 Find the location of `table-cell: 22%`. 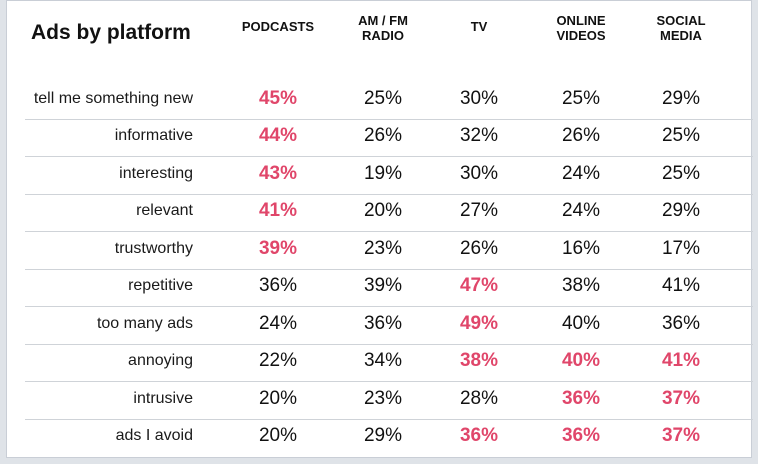

table-cell: 22% is located at coordinates (278, 360).